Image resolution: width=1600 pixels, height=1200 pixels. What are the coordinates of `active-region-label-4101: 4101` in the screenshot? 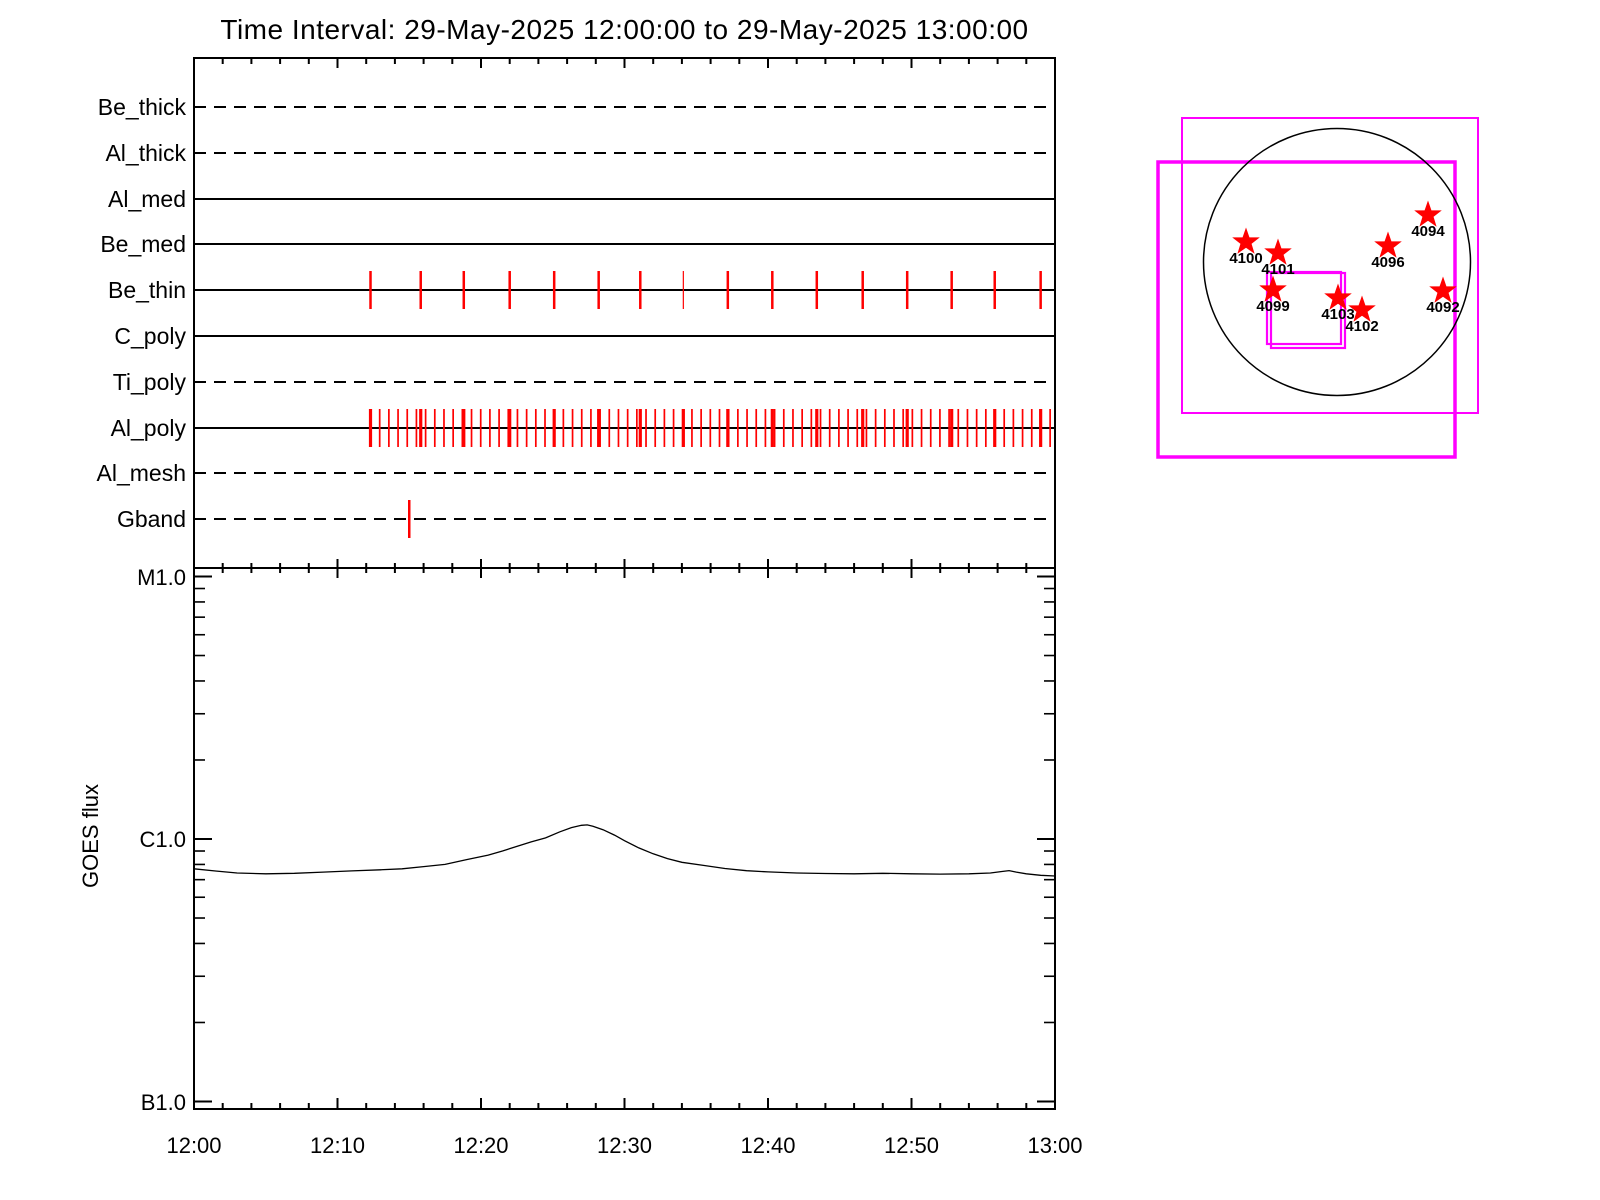 It's located at (1278, 269).